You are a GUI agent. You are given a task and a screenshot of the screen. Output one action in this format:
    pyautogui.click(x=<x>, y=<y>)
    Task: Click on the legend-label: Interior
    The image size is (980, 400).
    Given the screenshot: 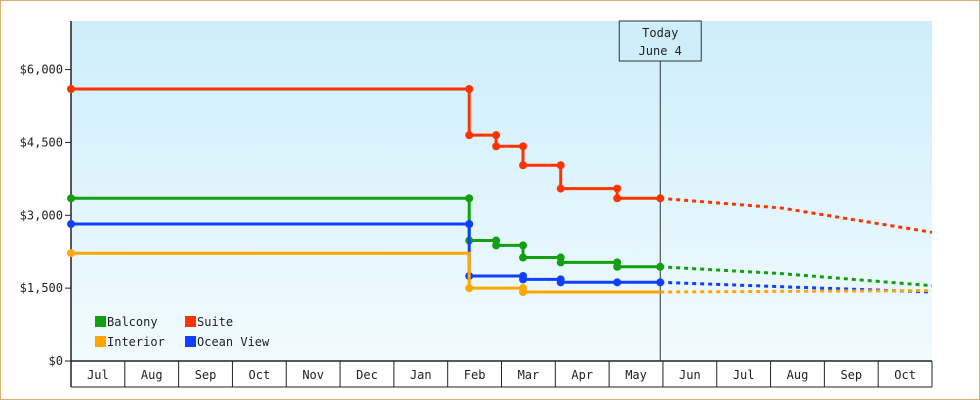 What is the action you would take?
    pyautogui.click(x=136, y=342)
    